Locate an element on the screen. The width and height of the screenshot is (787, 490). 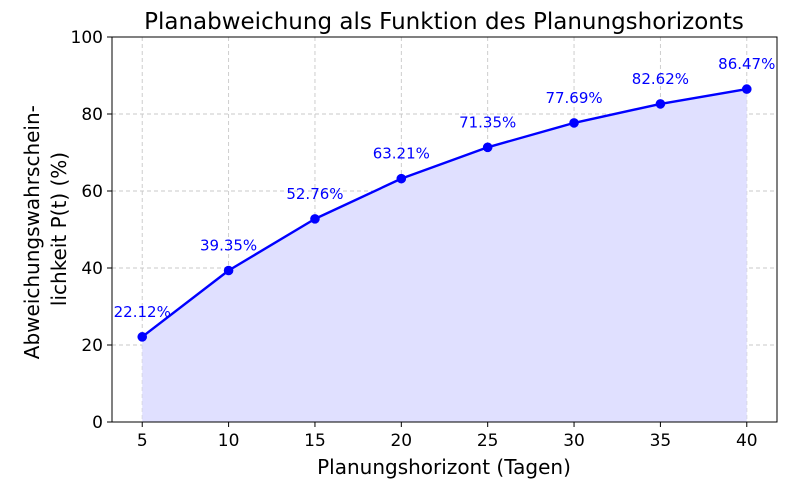
x-tick-label: 30 is located at coordinates (574, 441).